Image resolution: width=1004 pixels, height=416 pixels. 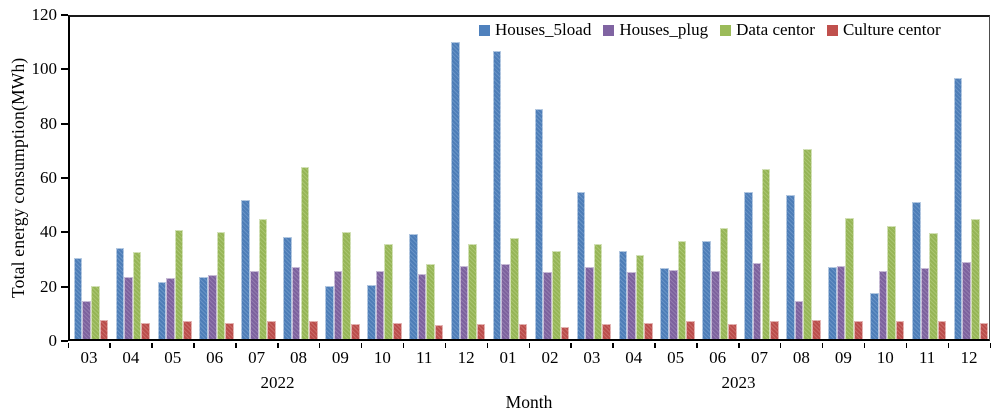 What do you see at coordinates (313, 330) in the screenshot?
I see `bar-culture-centor-08-g5` at bounding box center [313, 330].